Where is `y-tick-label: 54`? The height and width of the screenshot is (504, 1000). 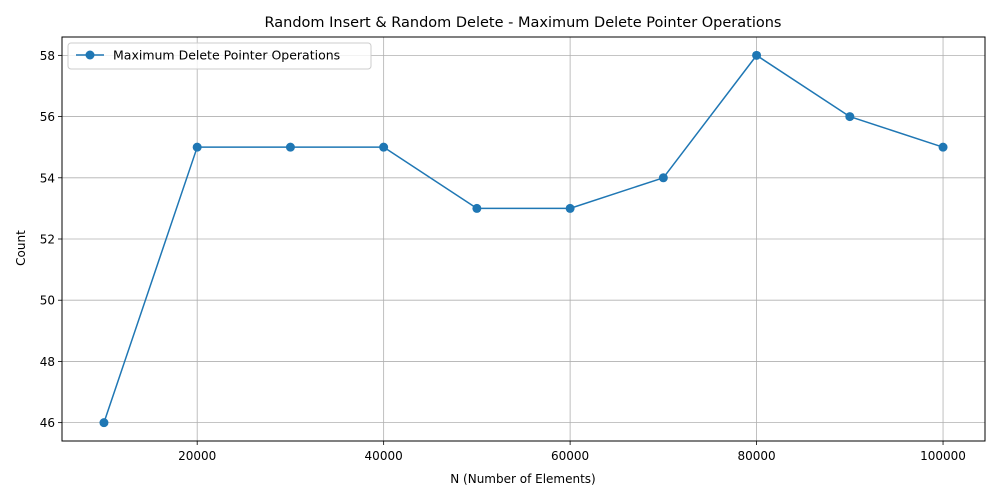
y-tick-label: 54 is located at coordinates (47, 178).